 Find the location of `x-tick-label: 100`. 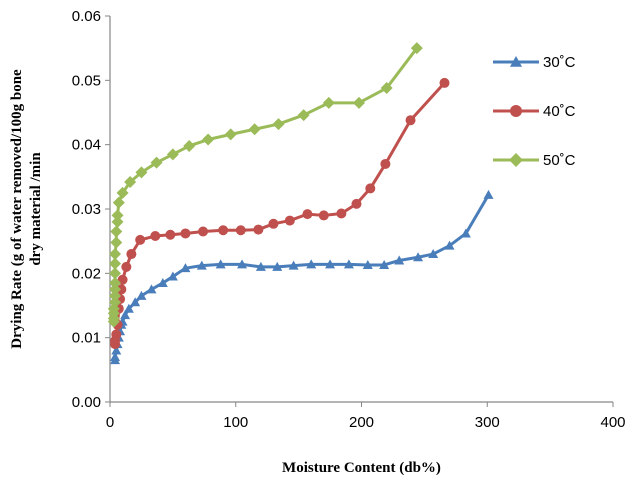

x-tick-label: 100 is located at coordinates (235, 422).